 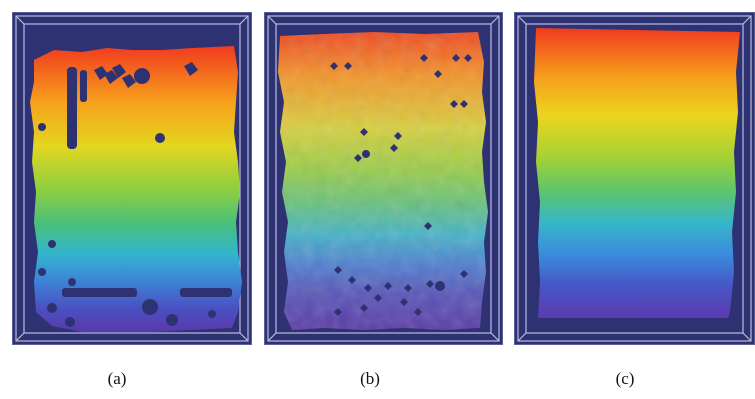 What do you see at coordinates (370, 378) in the screenshot?
I see `caption-b: (b)` at bounding box center [370, 378].